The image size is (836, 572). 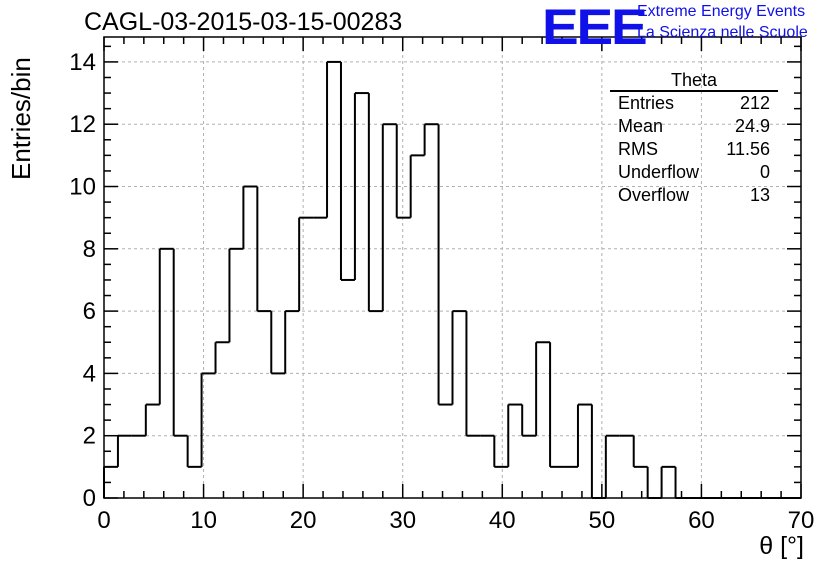 What do you see at coordinates (646, 103) in the screenshot?
I see `stats-label: Entries` at bounding box center [646, 103].